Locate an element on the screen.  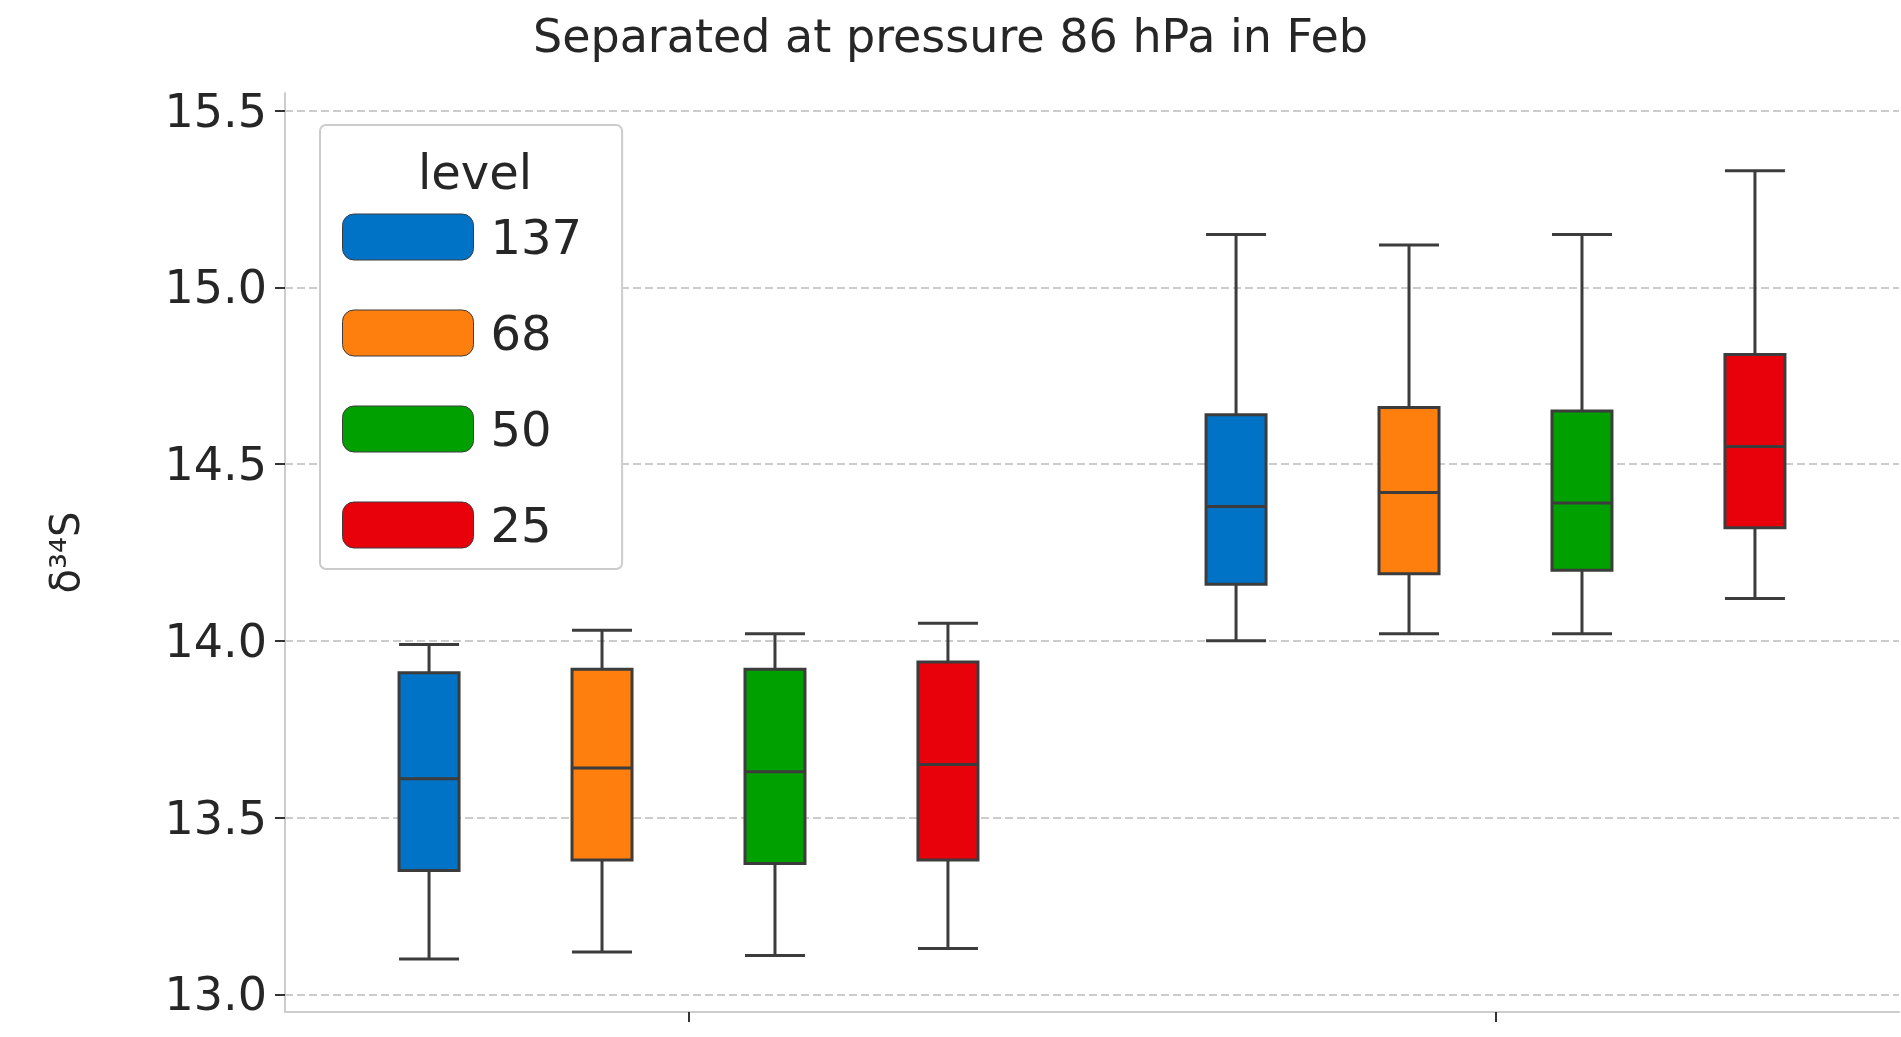
y-axis-title: δ³⁴S is located at coordinates (65, 552).